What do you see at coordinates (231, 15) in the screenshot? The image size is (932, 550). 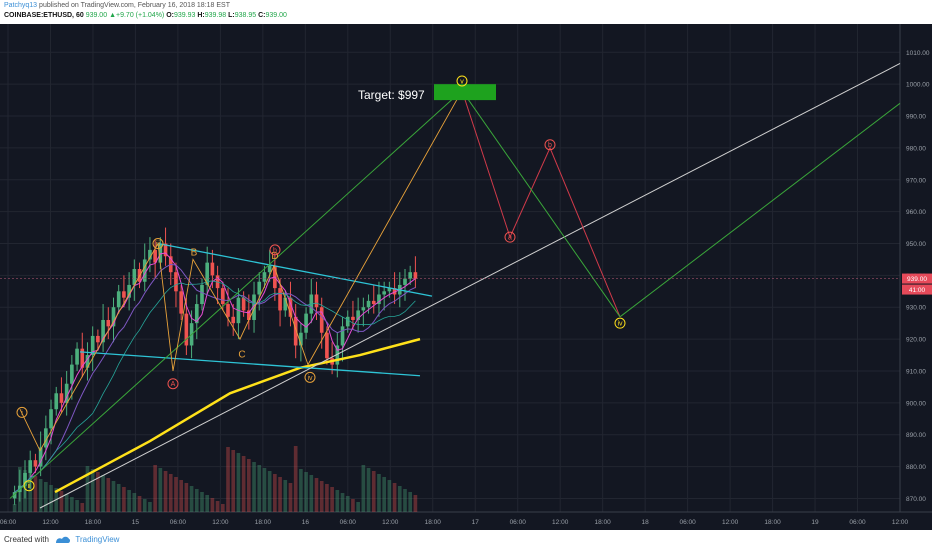 I see `low-label: L:` at bounding box center [231, 15].